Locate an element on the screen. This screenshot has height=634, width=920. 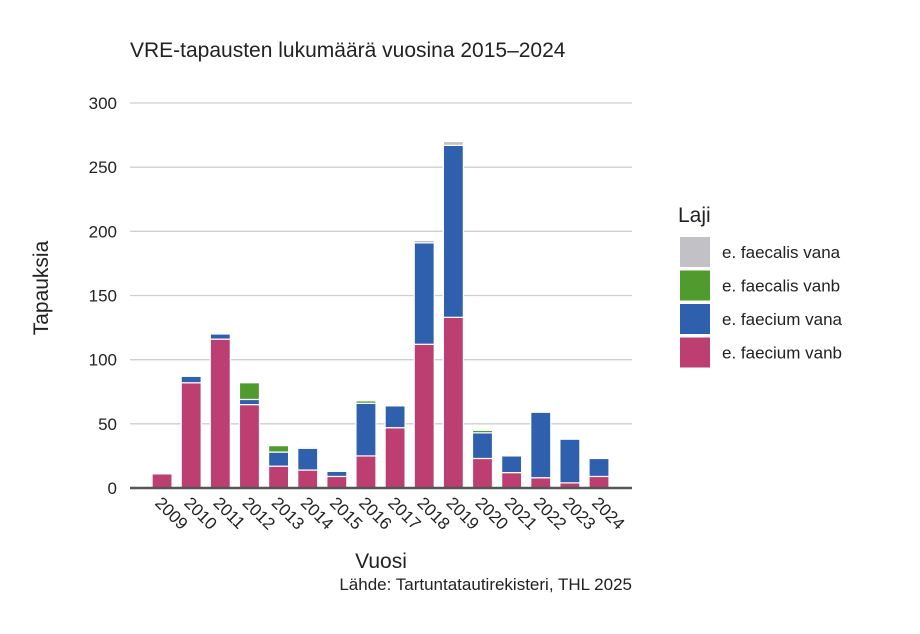
x-tick-label: 2020 is located at coordinates (492, 513).